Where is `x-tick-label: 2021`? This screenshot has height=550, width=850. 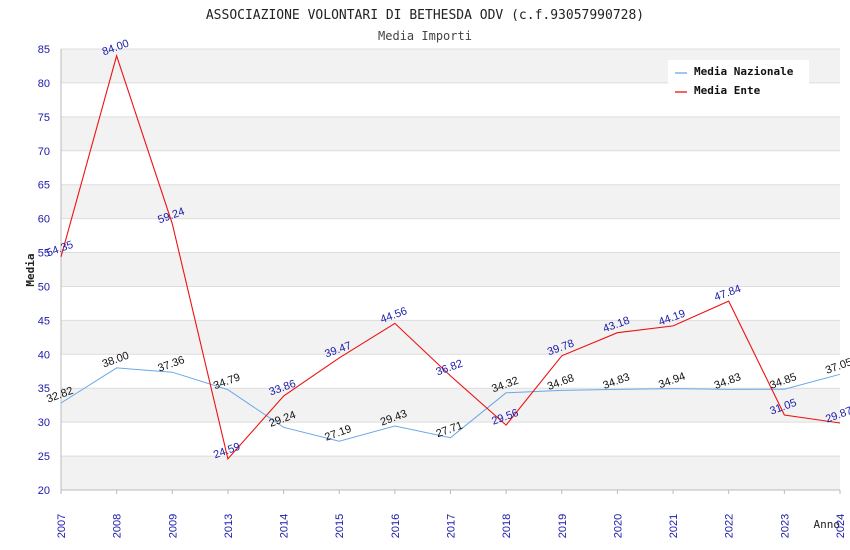 x-tick-label: 2021 is located at coordinates (674, 526).